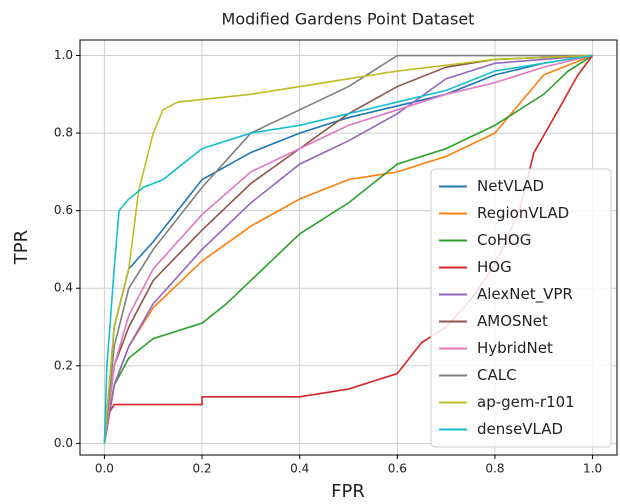  What do you see at coordinates (504, 240) in the screenshot?
I see `legend-label: CoHOG` at bounding box center [504, 240].